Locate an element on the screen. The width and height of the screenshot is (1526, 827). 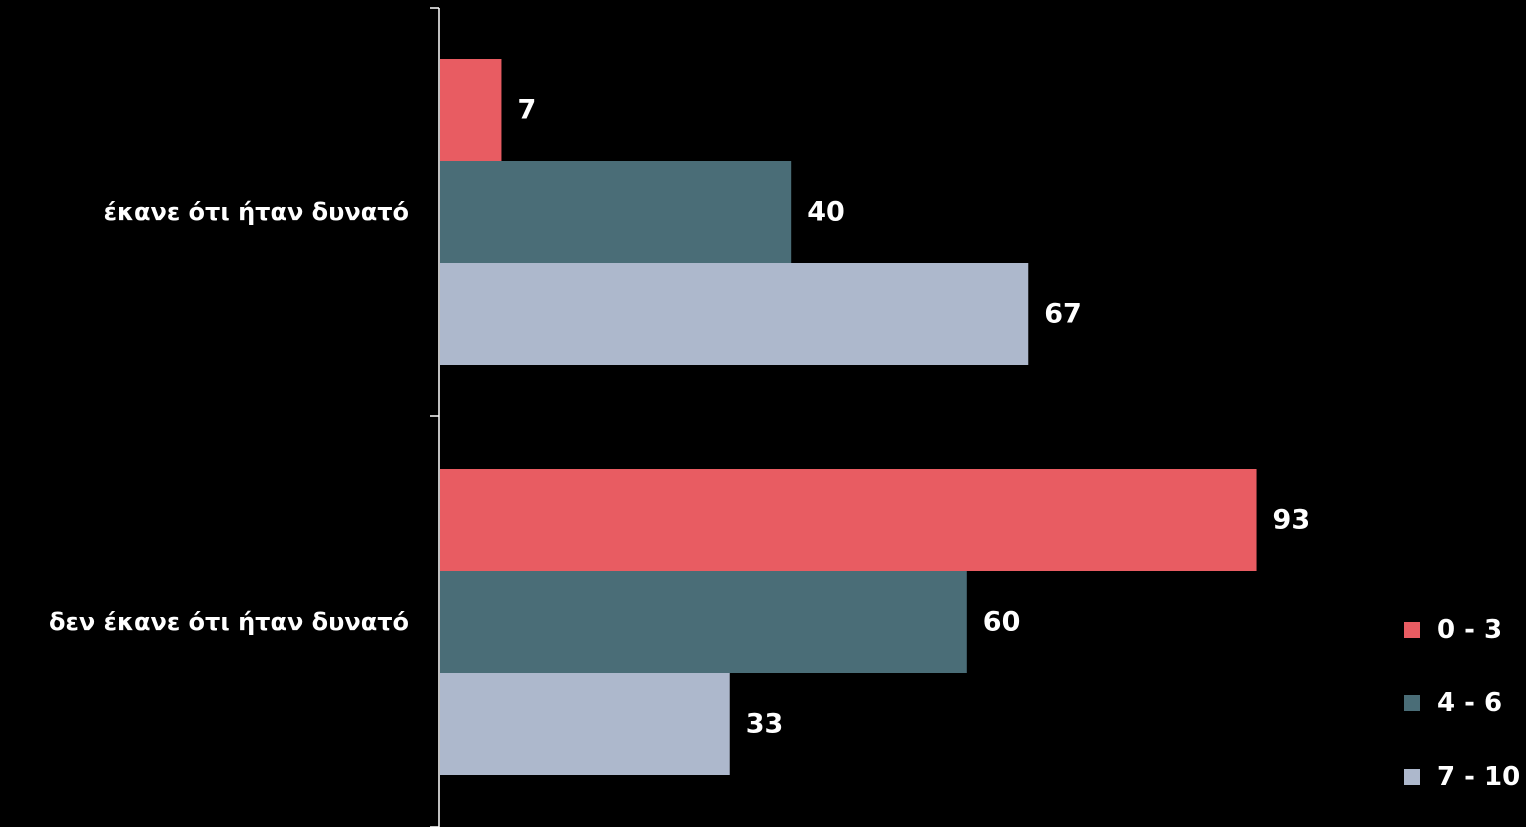
category-label: έκανε ότι ήταν δυνατό is located at coordinates (256, 212).